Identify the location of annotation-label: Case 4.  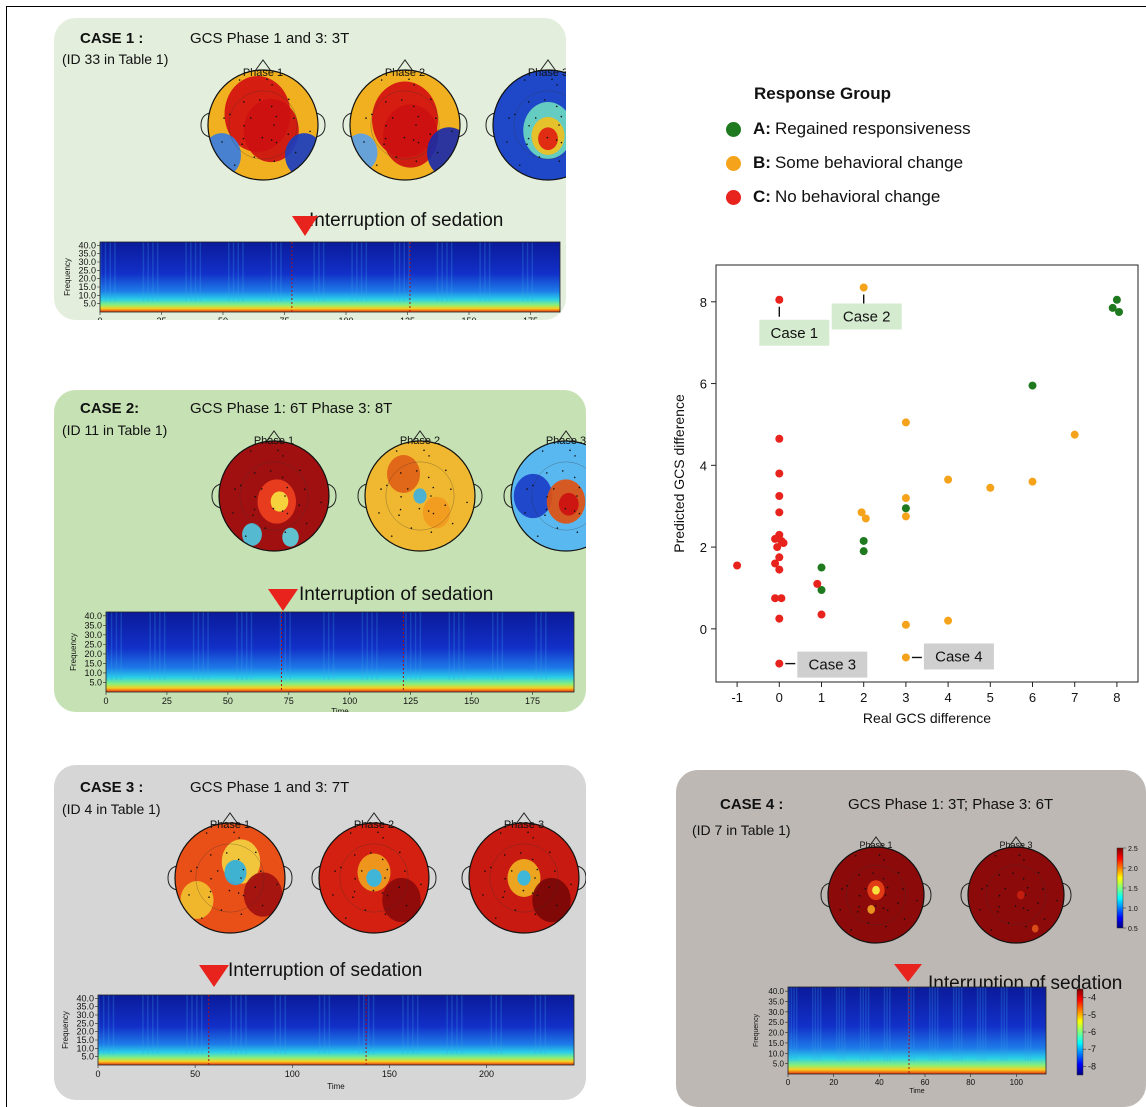
(959, 656).